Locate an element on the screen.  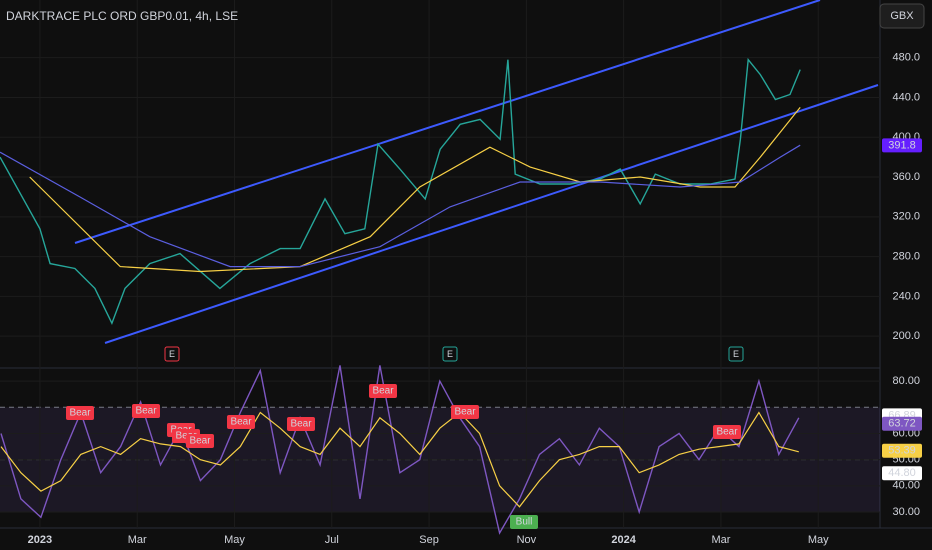
y-tick-label: 440.0 is located at coordinates (906, 97).